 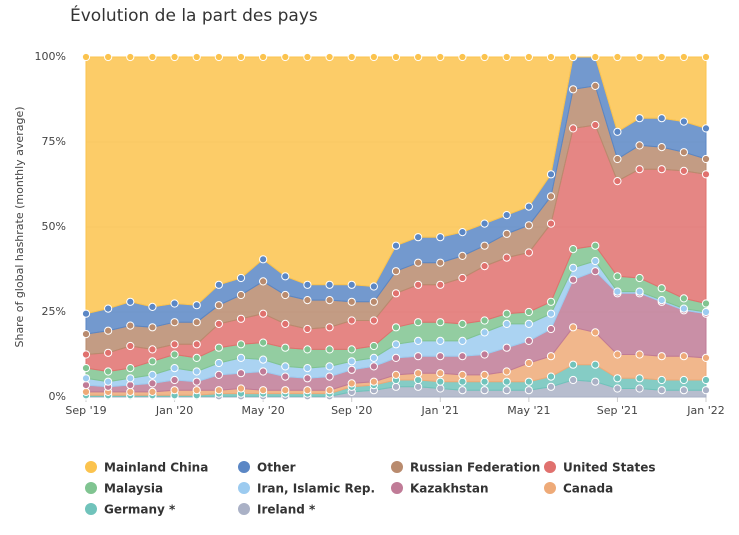 What do you see at coordinates (54, 226) in the screenshot?
I see `y-tick-label: 50%` at bounding box center [54, 226].